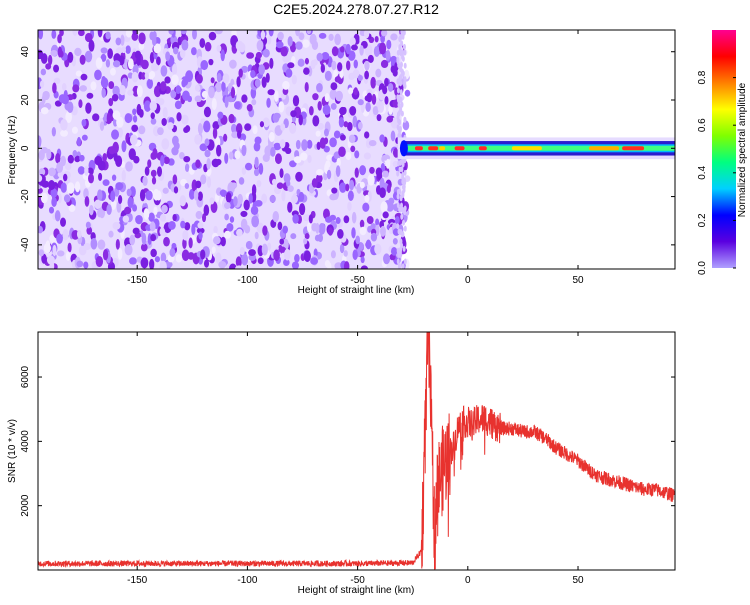 The image size is (750, 605). Describe the element at coordinates (418, 148) in the screenshot. I see `signal-hotspot` at that location.